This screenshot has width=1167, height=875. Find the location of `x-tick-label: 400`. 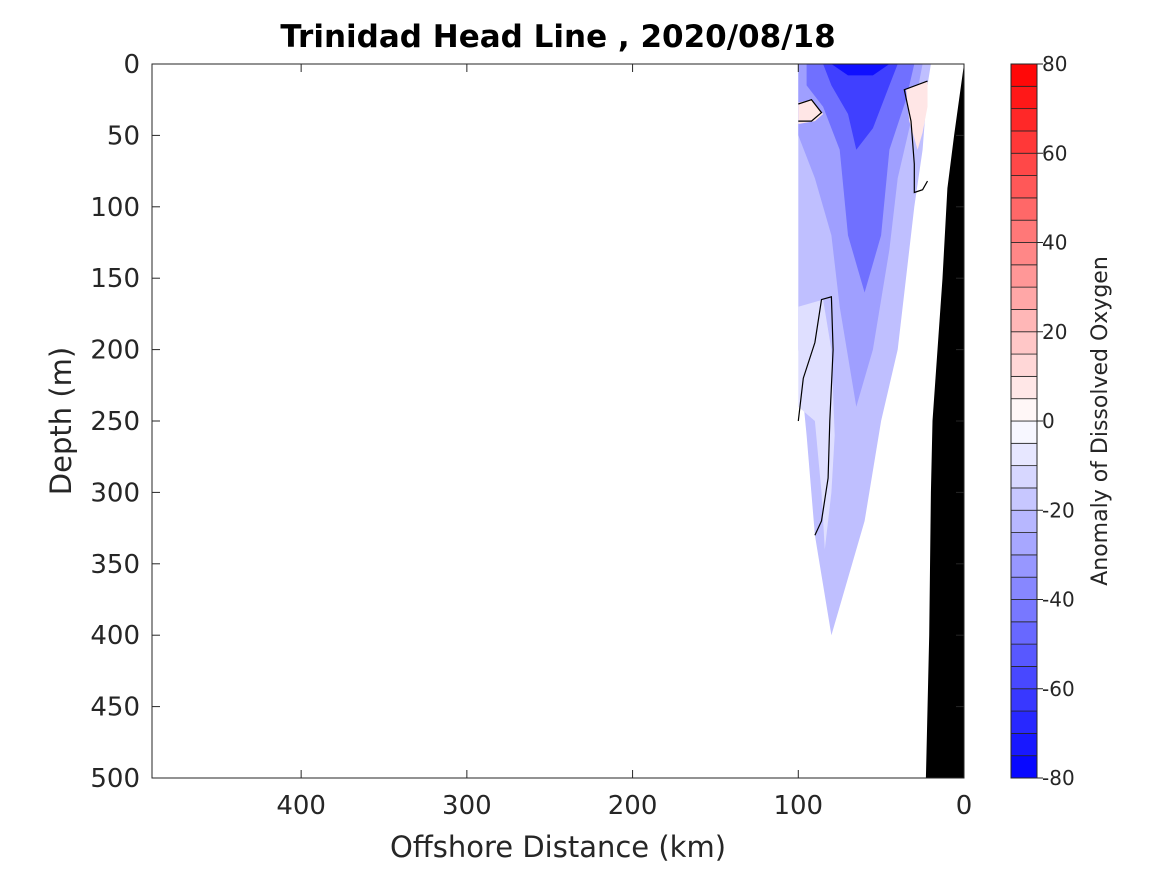

x-tick-label: 400 is located at coordinates (301, 806).